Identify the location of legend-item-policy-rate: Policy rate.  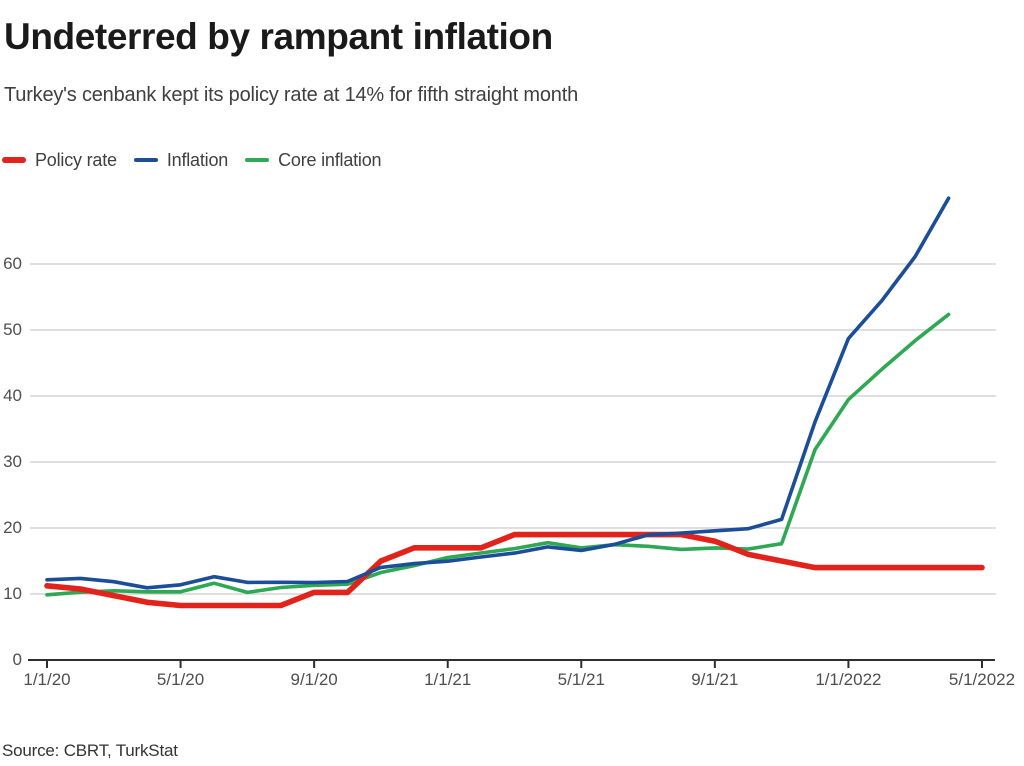
(59, 160).